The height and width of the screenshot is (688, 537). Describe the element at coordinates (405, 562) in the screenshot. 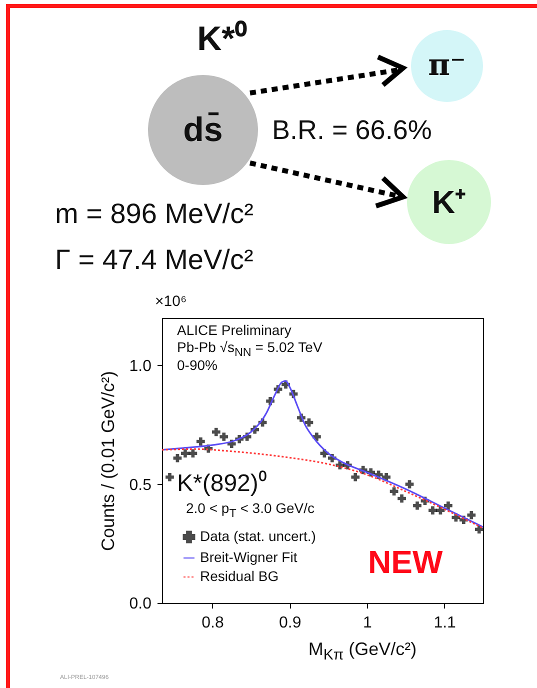

I see `annotation: NEW` at that location.